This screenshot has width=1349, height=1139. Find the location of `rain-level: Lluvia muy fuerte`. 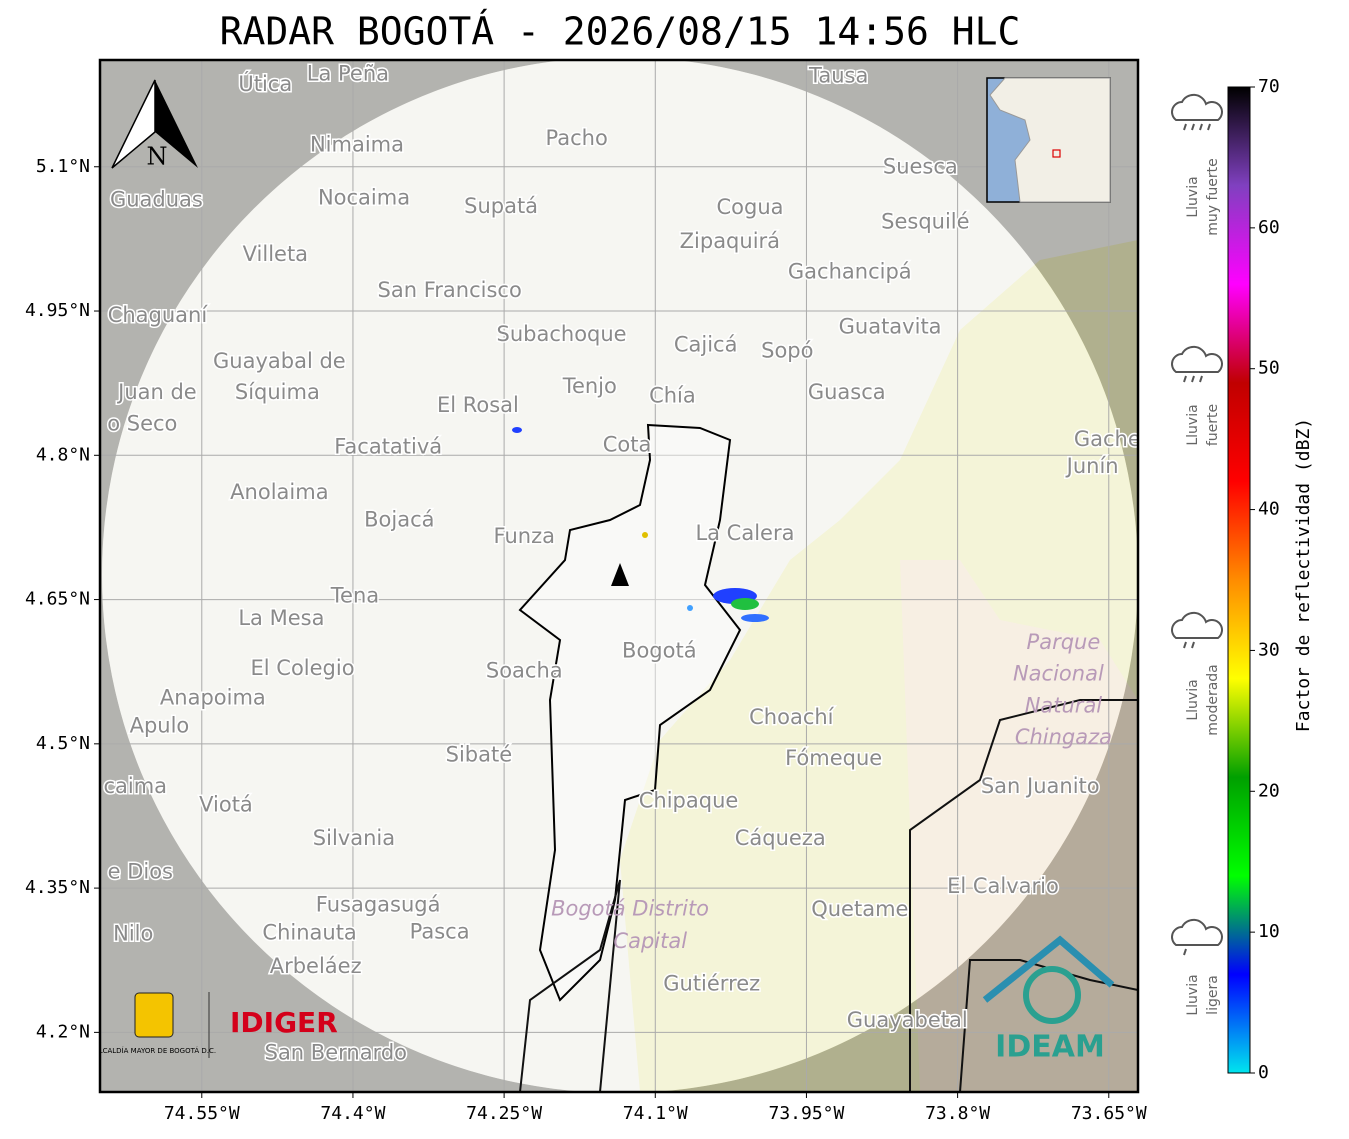

rain-level: Lluvia muy fuerte is located at coordinates (1197, 164).